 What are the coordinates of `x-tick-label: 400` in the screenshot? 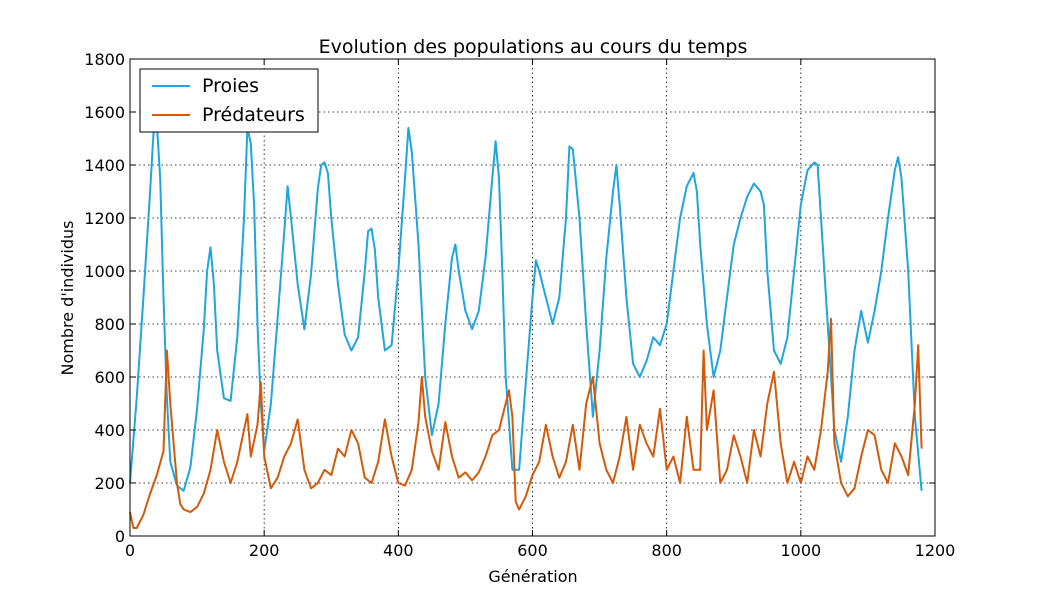 It's located at (398, 550).